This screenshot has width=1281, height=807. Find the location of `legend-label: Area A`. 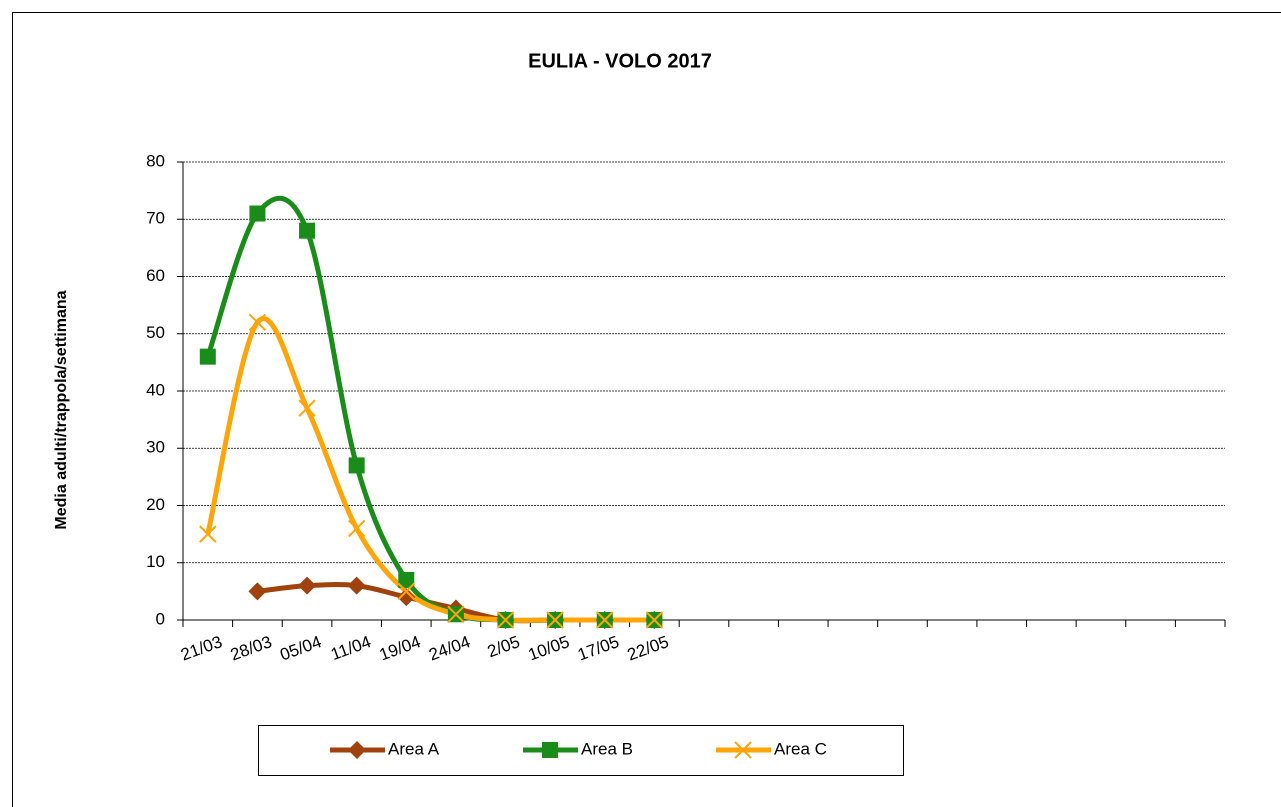

legend-label: Area A is located at coordinates (414, 748).